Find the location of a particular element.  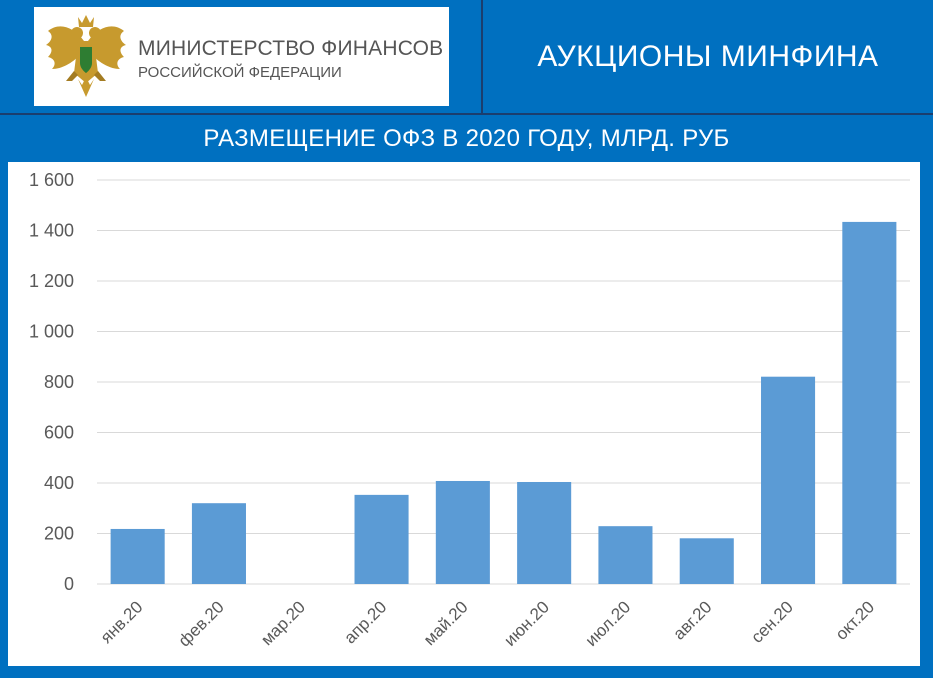

header-horizontal-divider is located at coordinates (466, 114).